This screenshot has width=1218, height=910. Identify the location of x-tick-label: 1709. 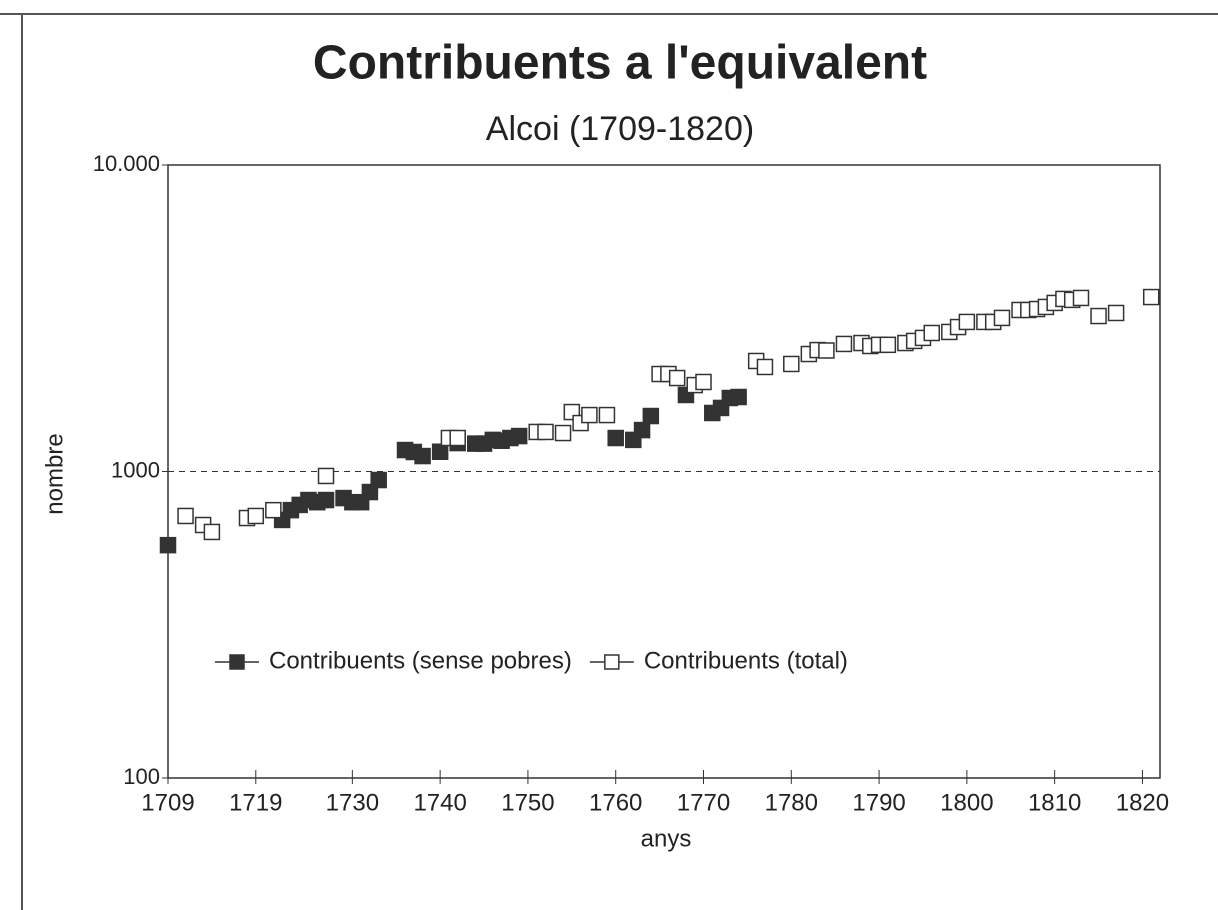
(167, 802).